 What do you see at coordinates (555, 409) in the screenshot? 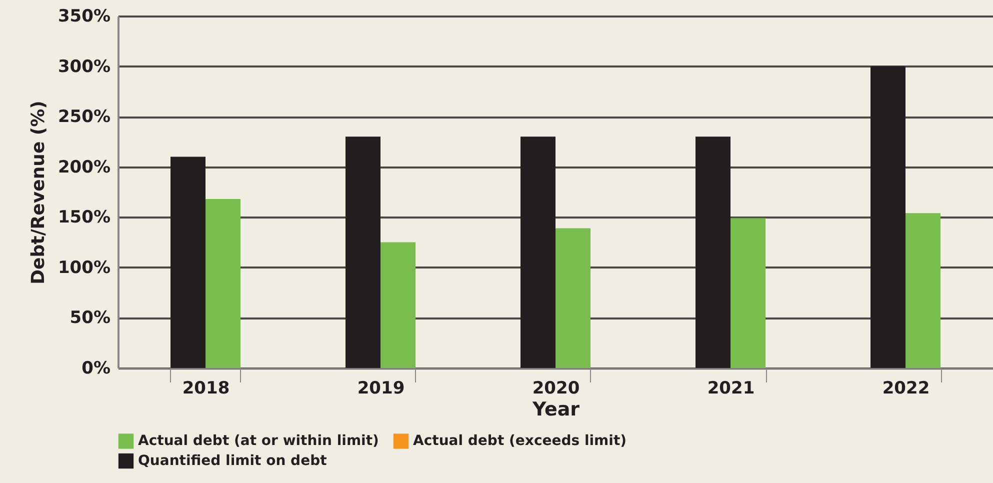
I see `x-axis-title: Year` at bounding box center [555, 409].